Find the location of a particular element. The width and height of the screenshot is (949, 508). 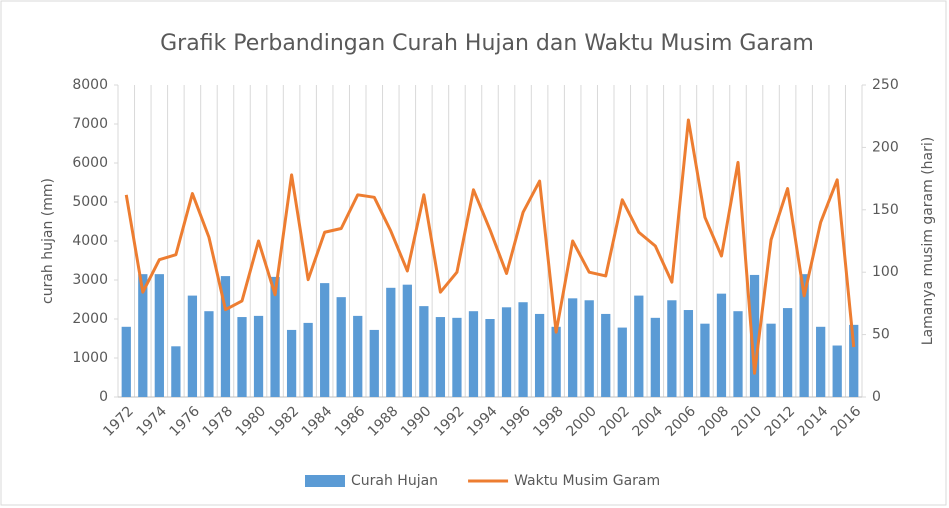

y2-tick-label: 0 is located at coordinates (876, 397).